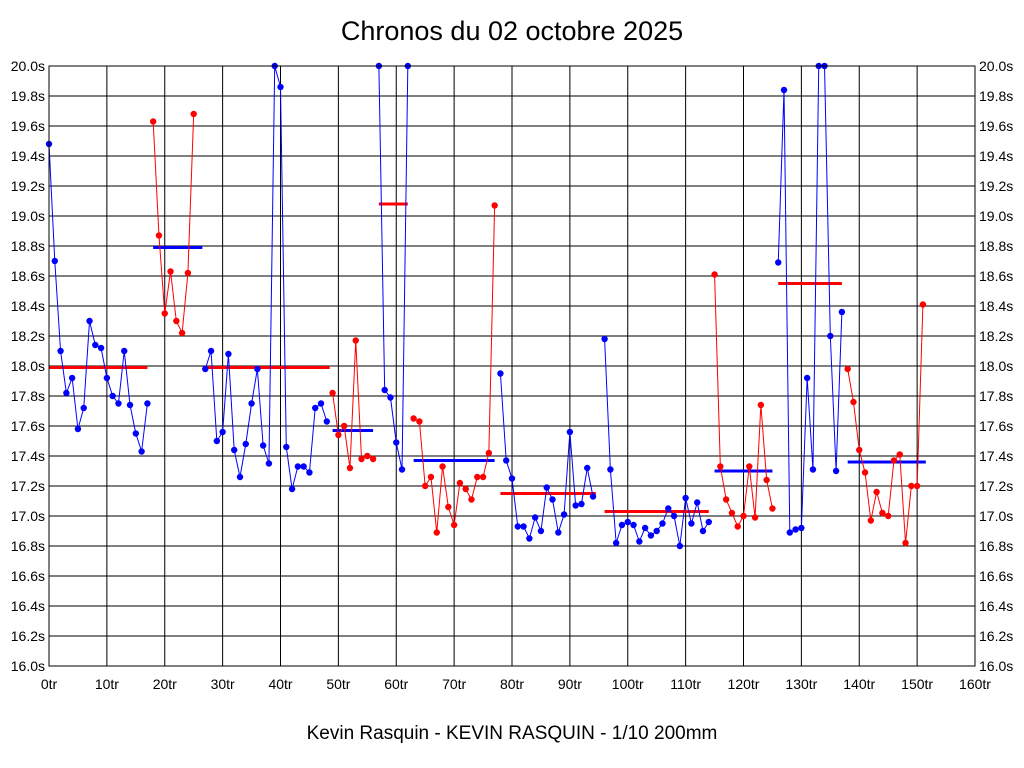  Describe the element at coordinates (28, 516) in the screenshot. I see `y-tick-label-left: 17.0s` at that location.